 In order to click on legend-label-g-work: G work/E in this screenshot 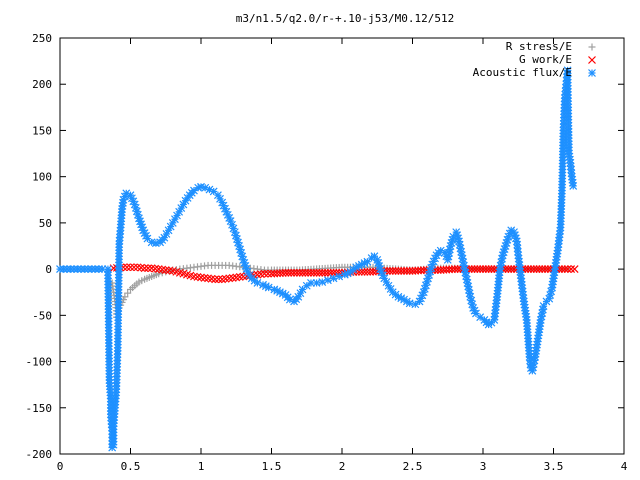, I will do `click(545, 59)`.